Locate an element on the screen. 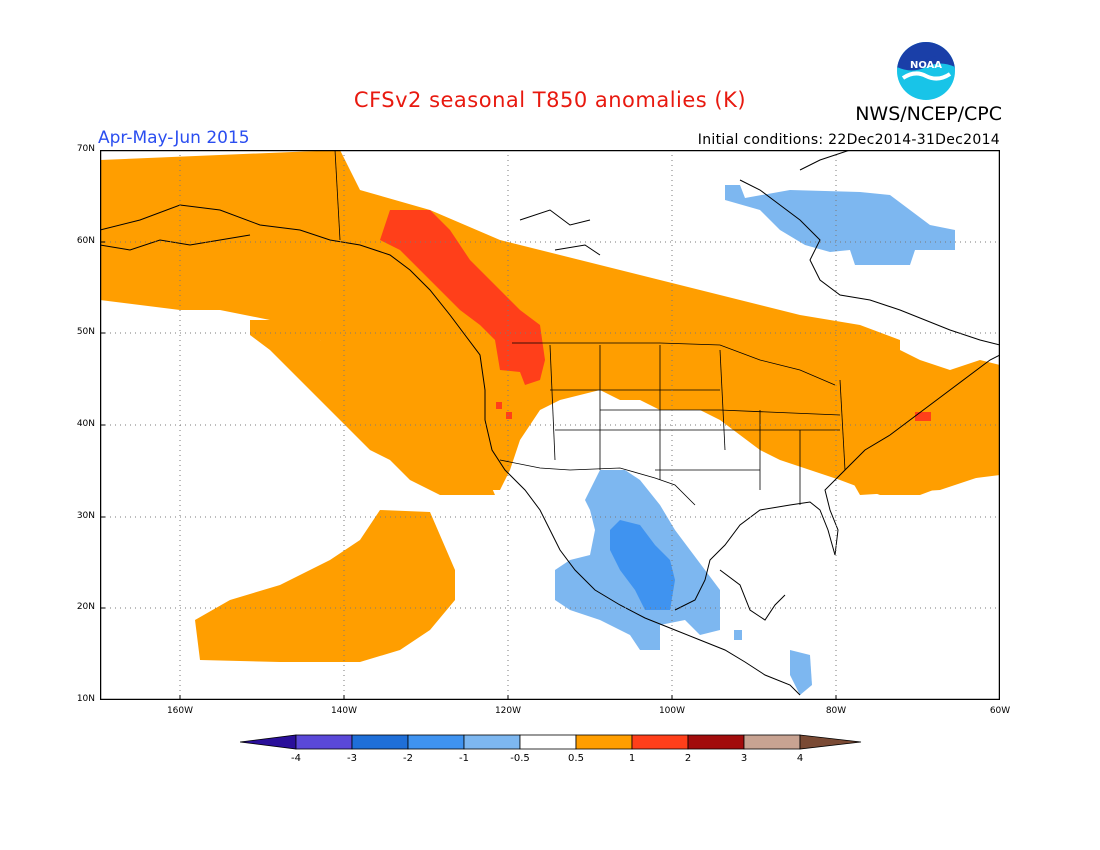 Image resolution: width=1100 pixels, height=850 pixels. colorbar-label: -0.5 is located at coordinates (520, 758).